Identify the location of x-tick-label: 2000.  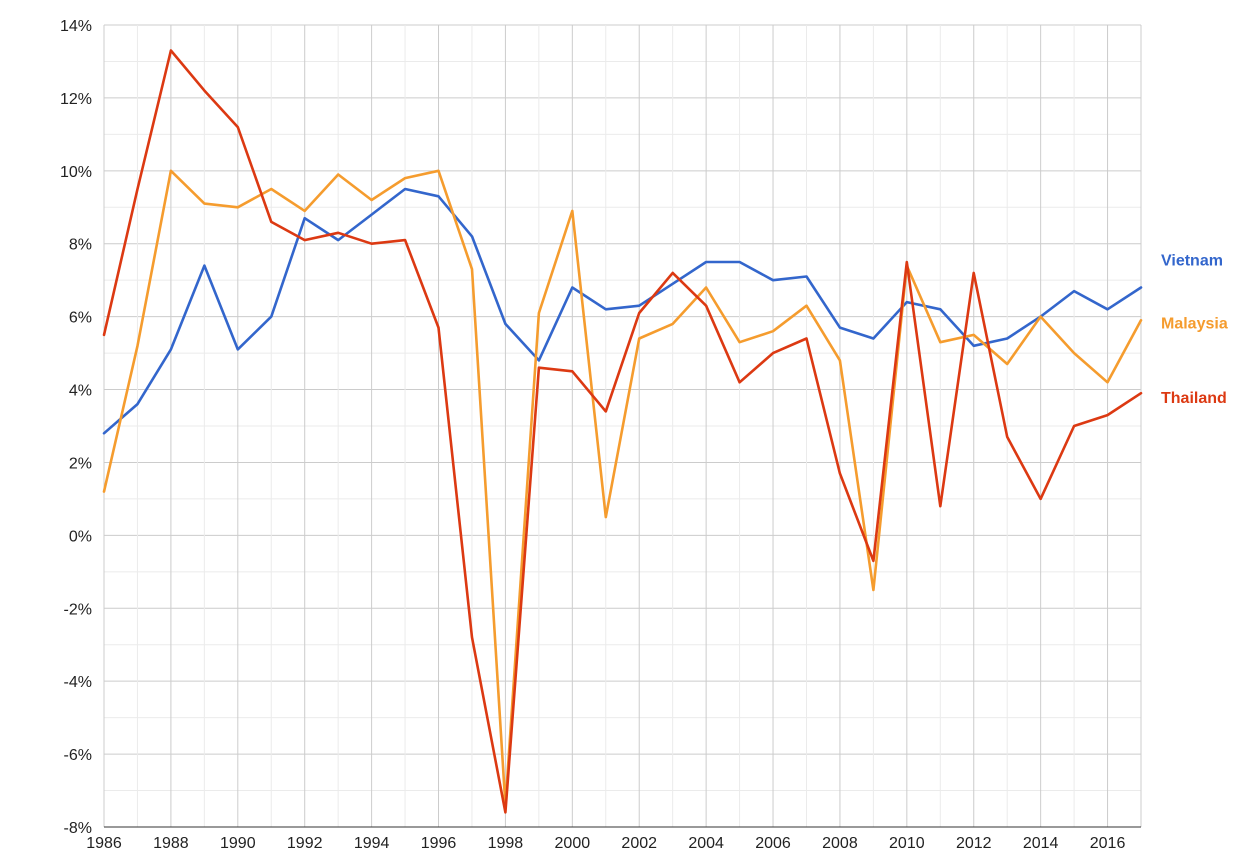
(573, 843).